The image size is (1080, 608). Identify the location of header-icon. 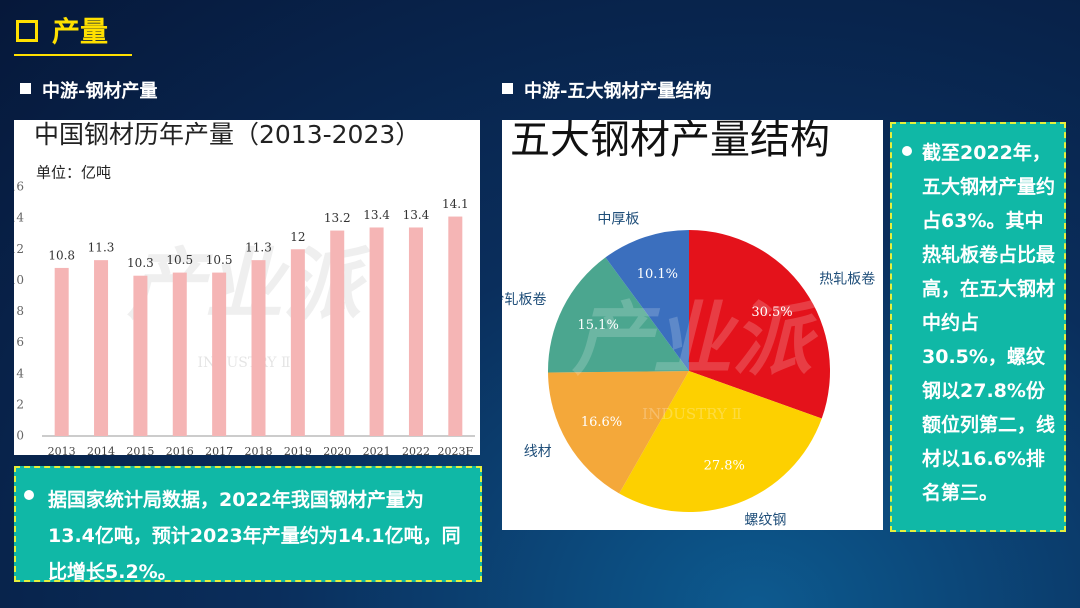
(27, 31).